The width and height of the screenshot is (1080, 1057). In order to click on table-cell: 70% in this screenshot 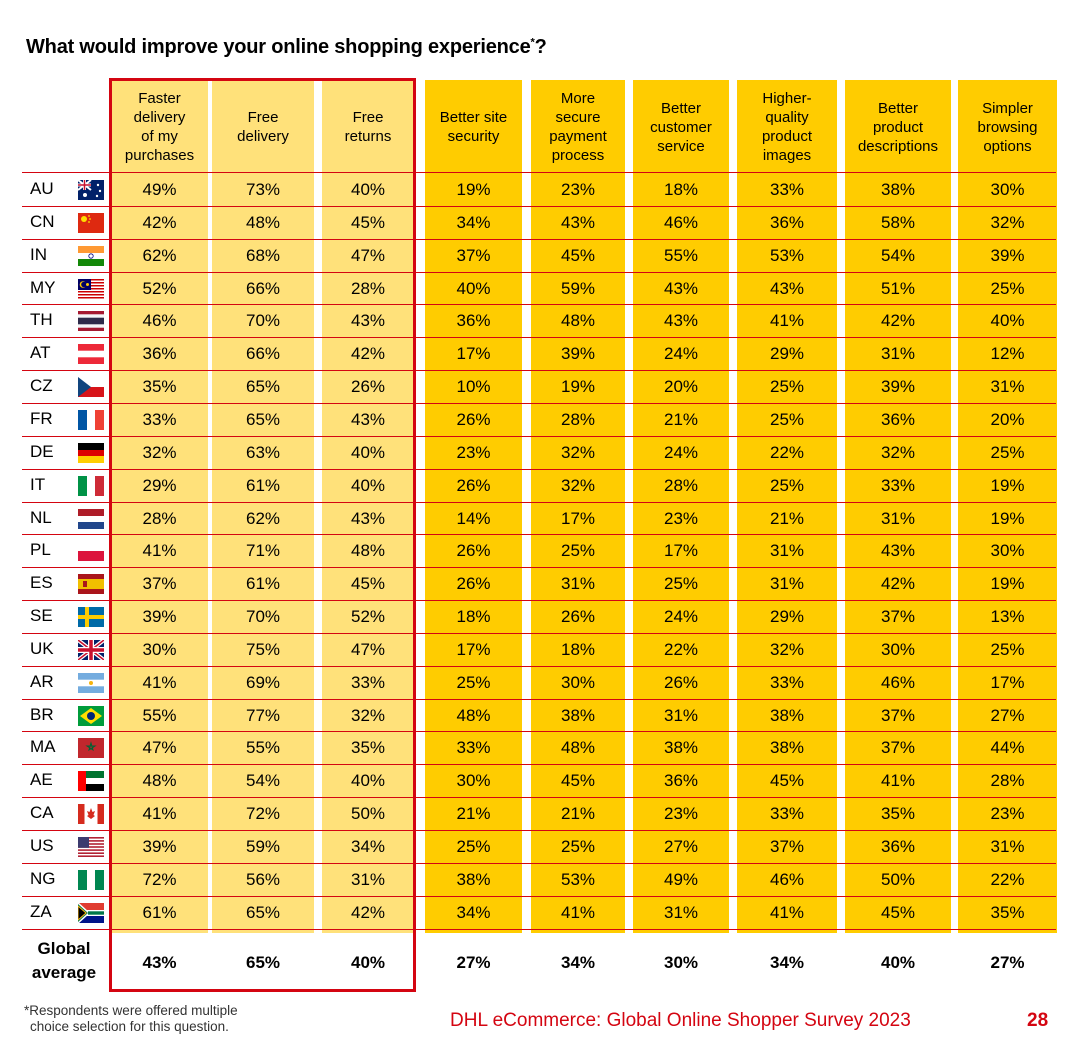, I will do `click(263, 617)`.